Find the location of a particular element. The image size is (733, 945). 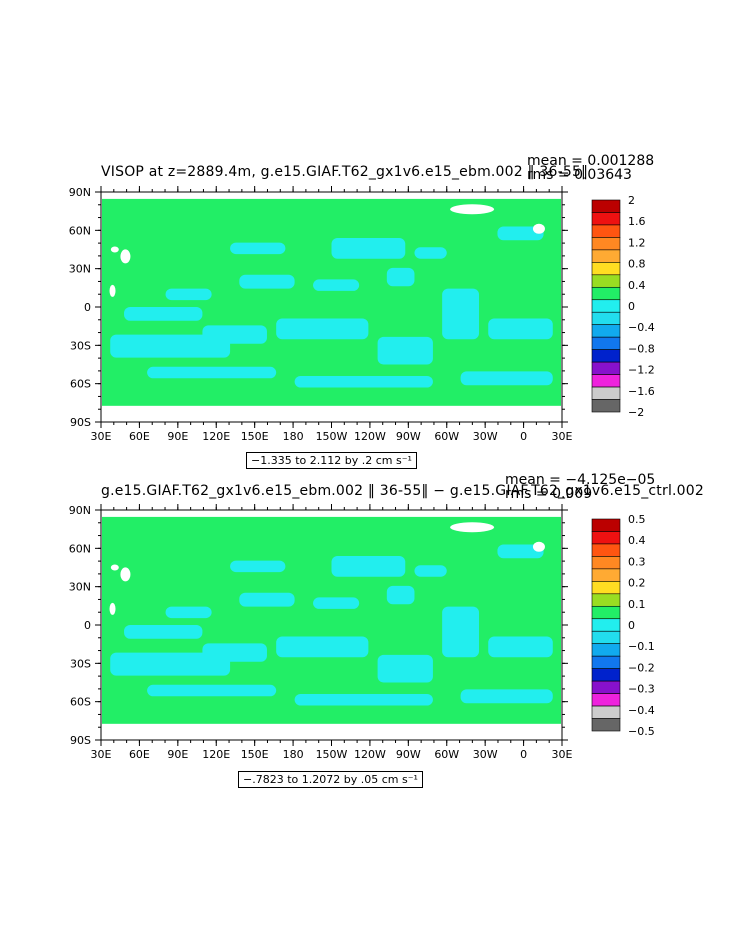

mean-stat-1: mean = 0.001288 is located at coordinates (591, 161).